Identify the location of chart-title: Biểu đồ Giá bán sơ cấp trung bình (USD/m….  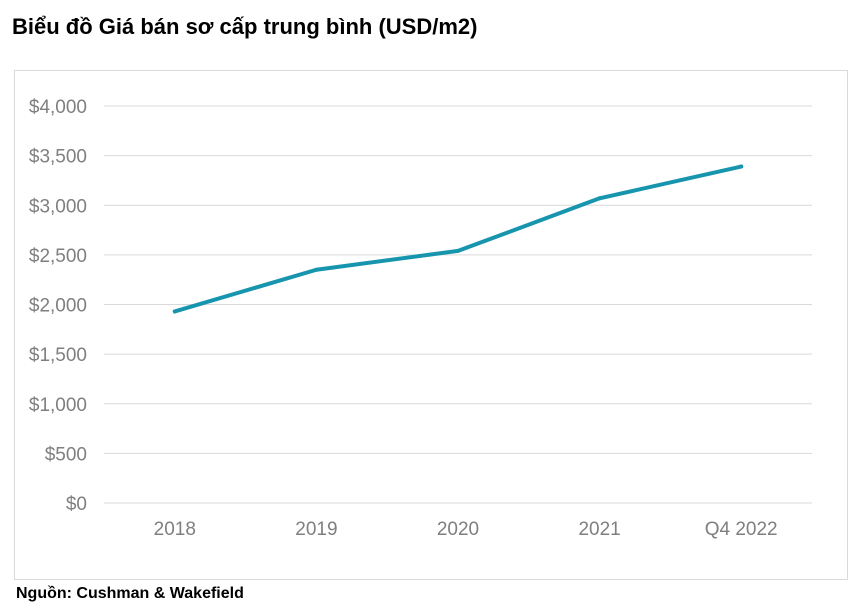
(245, 26).